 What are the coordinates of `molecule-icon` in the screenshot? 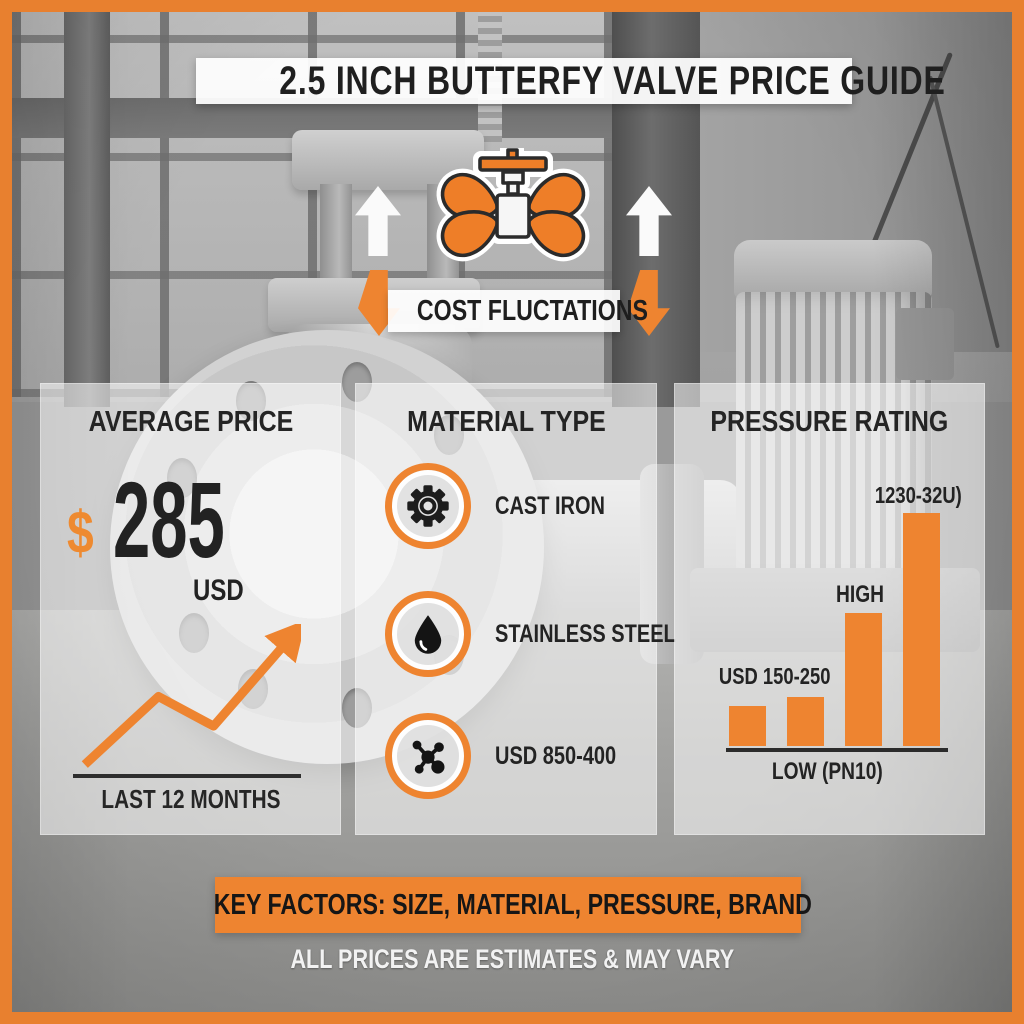 It's located at (428, 756).